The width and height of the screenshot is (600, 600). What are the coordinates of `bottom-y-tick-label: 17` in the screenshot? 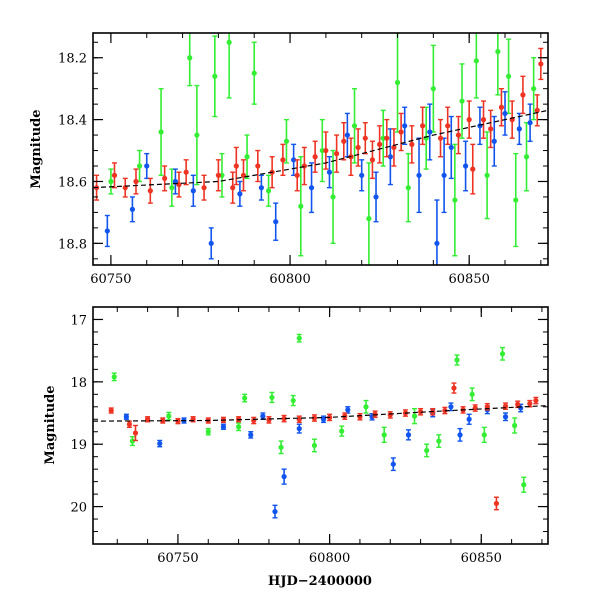 It's located at (78, 320).